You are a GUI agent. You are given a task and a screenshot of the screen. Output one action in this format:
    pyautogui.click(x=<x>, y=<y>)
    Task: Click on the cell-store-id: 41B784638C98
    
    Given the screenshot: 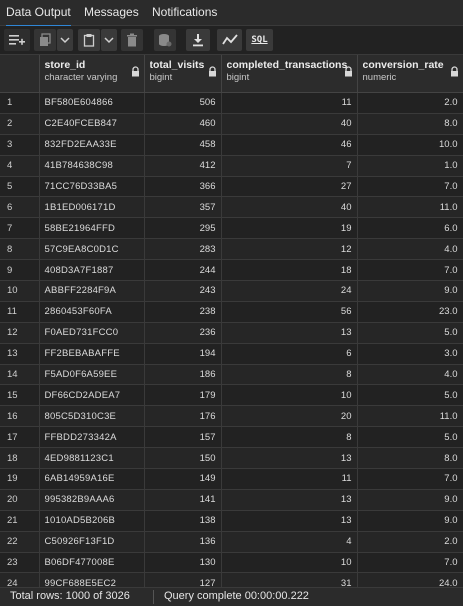 What is the action you would take?
    pyautogui.click(x=92, y=166)
    